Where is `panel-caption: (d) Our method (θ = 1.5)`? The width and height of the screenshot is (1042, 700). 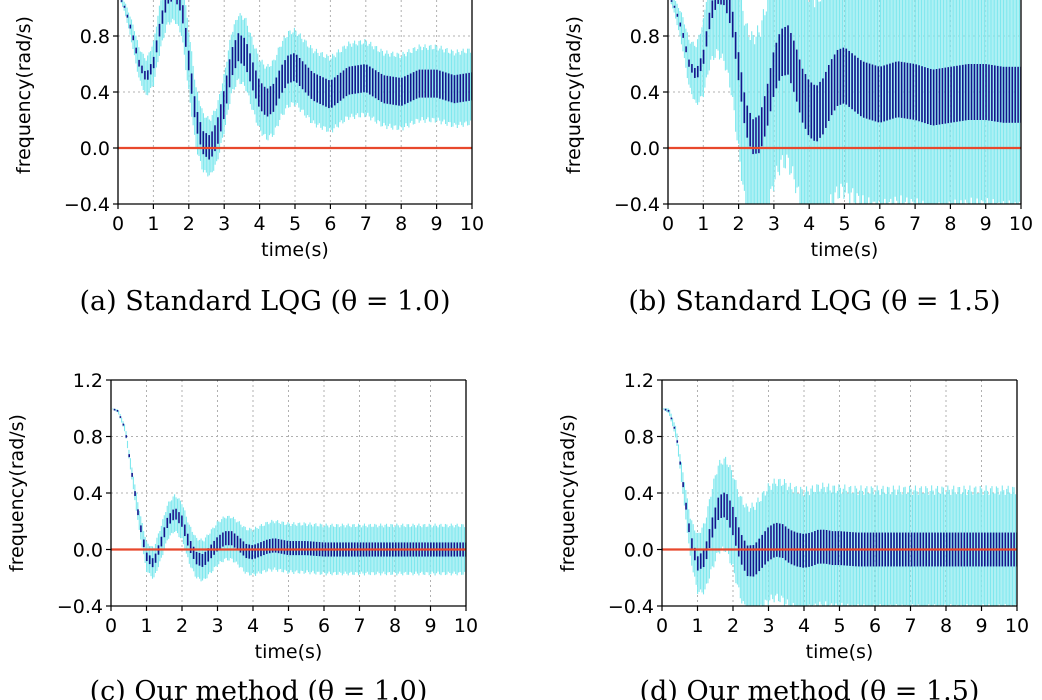
panel-caption: (d) Our method (θ = 1.5) is located at coordinates (810, 688).